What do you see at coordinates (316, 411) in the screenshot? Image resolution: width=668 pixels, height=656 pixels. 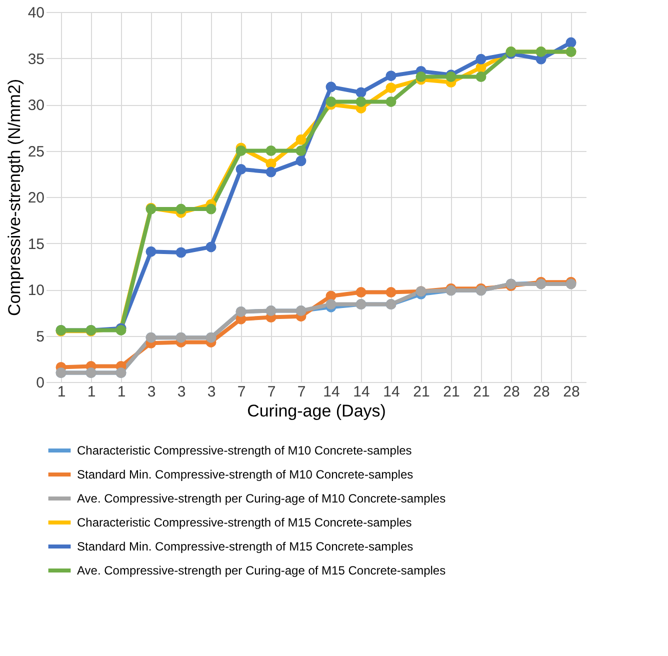 I see `x-axis-title: Curing-age (Days)` at bounding box center [316, 411].